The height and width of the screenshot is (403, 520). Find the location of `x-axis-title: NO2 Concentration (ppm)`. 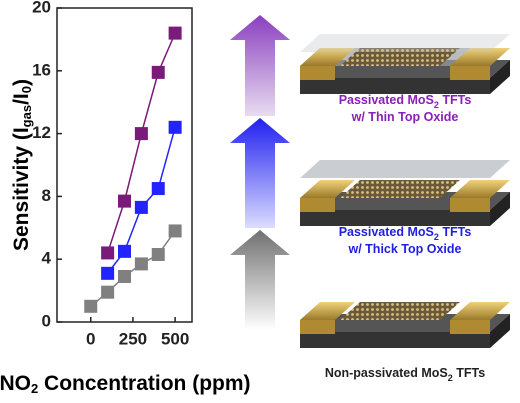

x-axis-title: NO2 Concentration (ppm) is located at coordinates (125, 384).